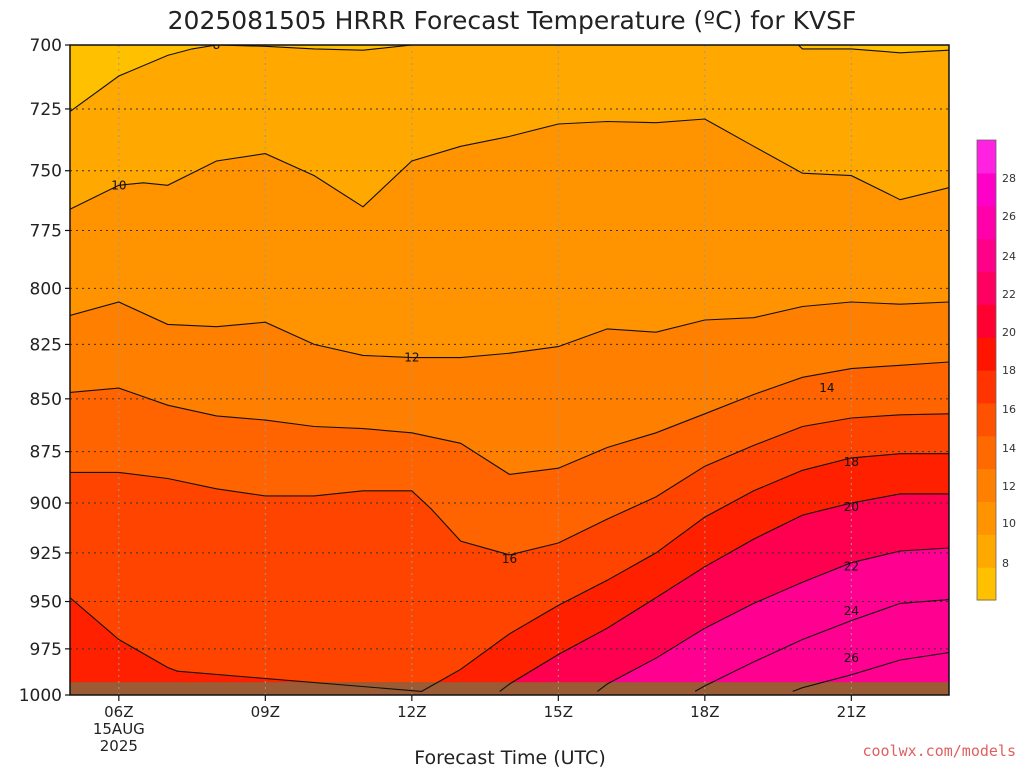 Image resolution: width=1024 pixels, height=768 pixels. I want to click on colorbar-label-8: 8, so click(1005, 563).